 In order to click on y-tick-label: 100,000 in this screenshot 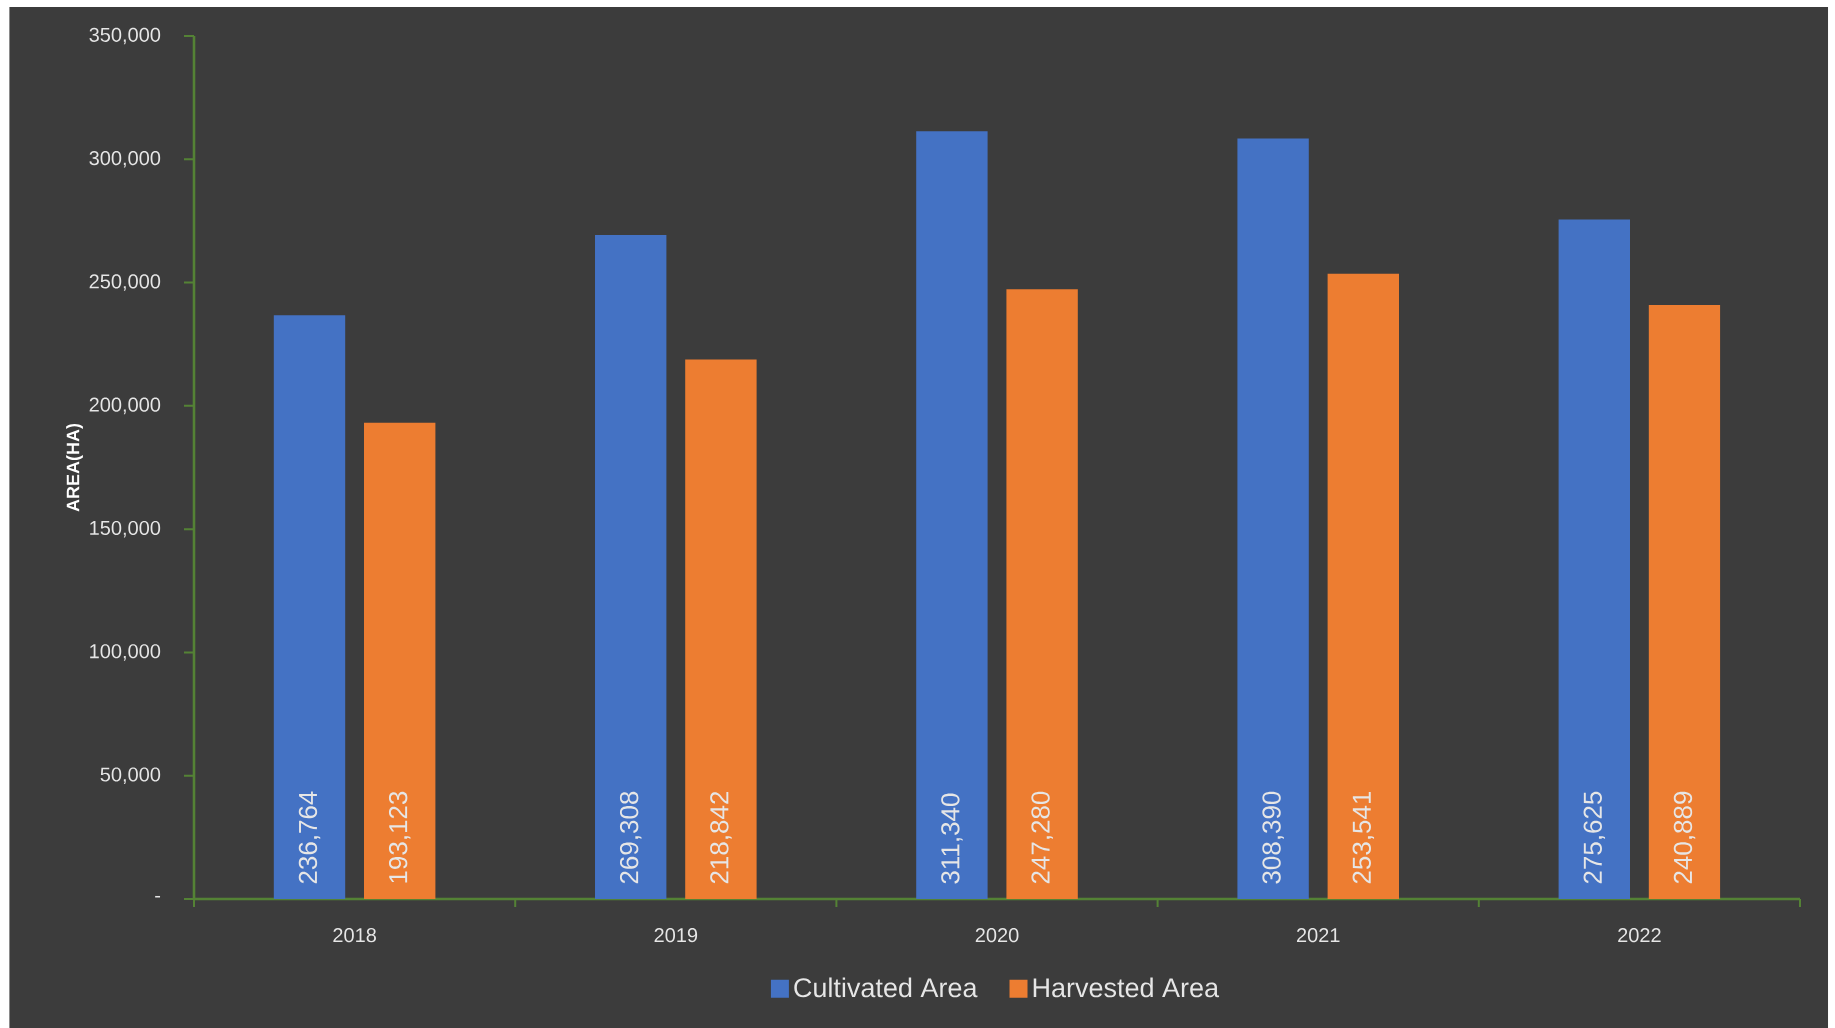, I will do `click(125, 652)`.